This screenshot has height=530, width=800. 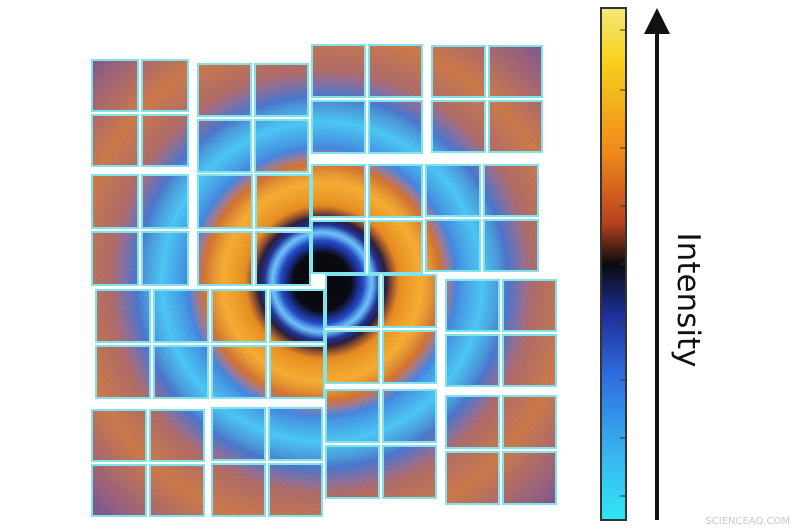 I want to click on colorbar-ticks, so click(x=623, y=263).